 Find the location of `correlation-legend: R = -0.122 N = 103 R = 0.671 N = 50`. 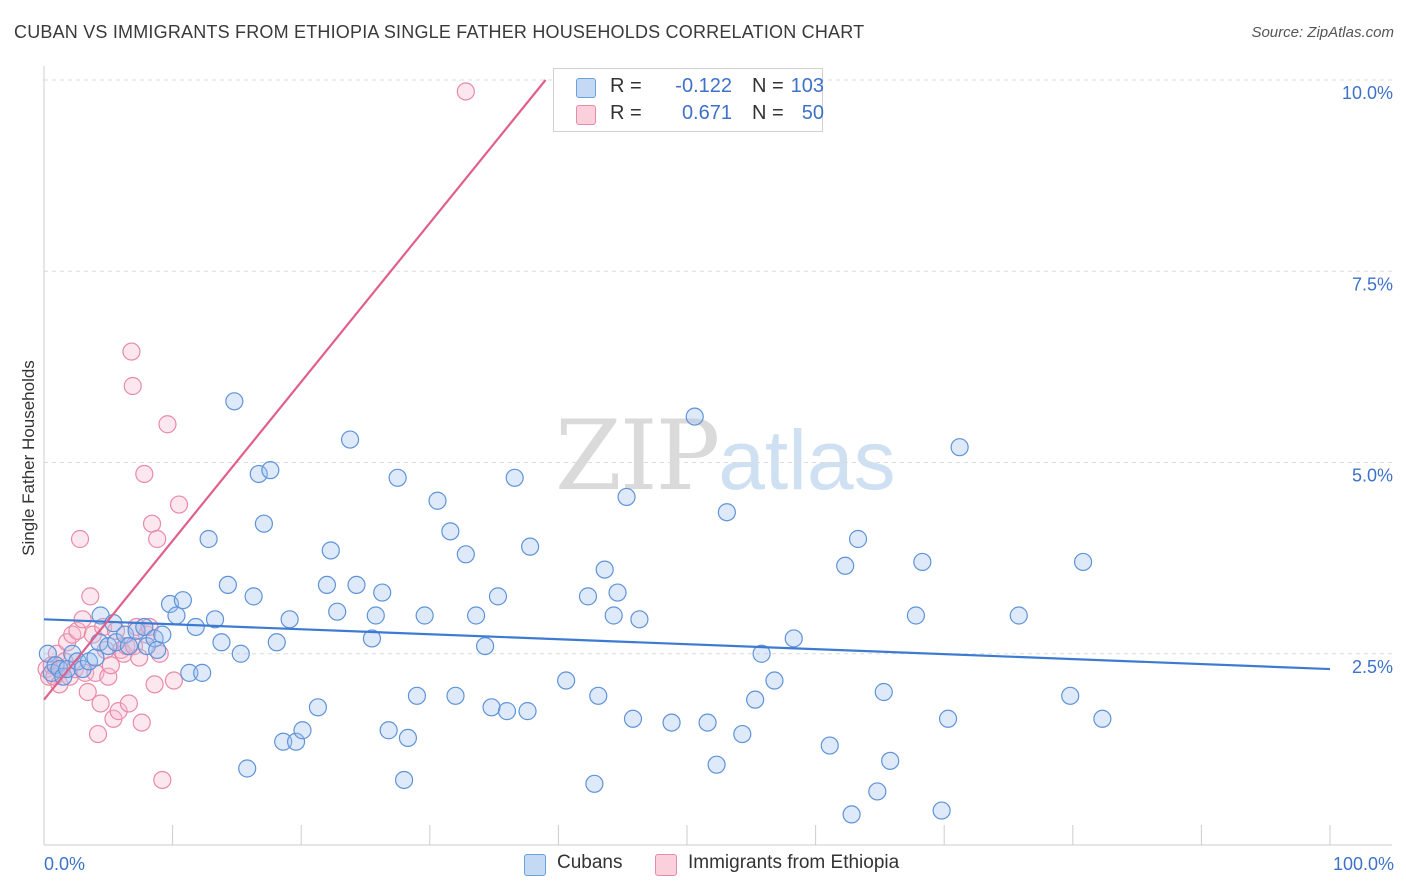

correlation-legend: R = -0.122 N = 103 R = 0.671 N = 50 is located at coordinates (688, 100).